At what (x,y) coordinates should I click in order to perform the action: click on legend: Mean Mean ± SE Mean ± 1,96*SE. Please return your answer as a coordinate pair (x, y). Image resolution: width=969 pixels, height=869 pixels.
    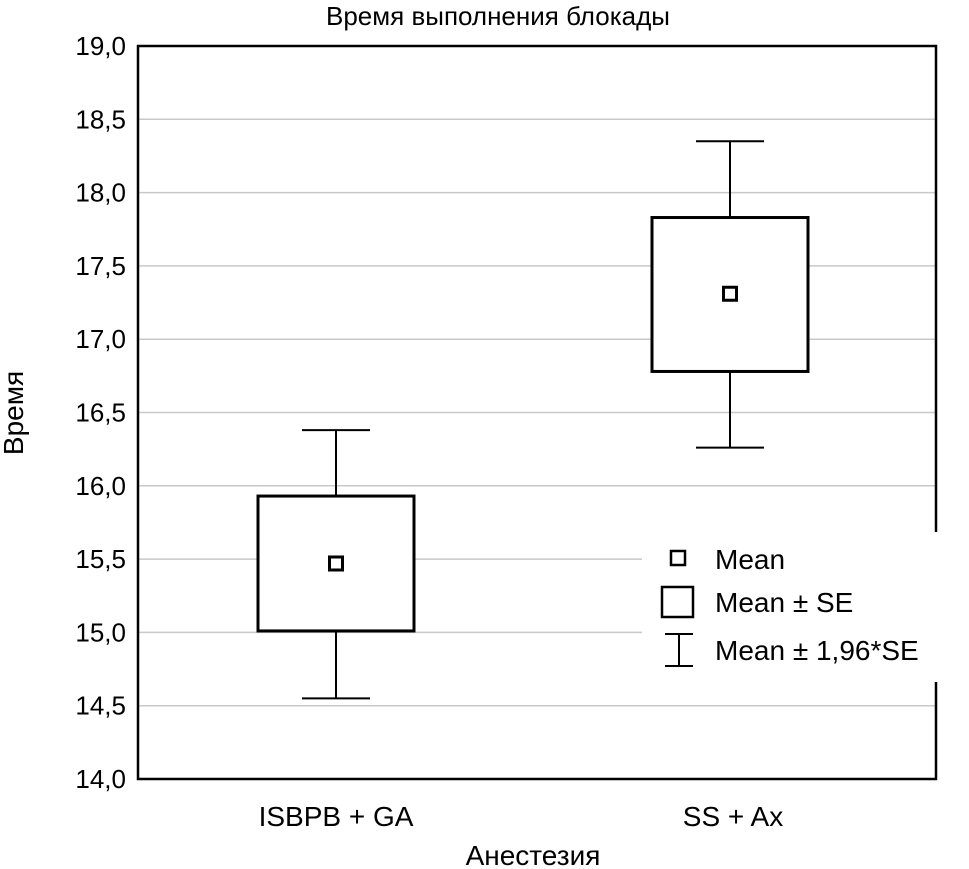
    Looking at the image, I should click on (805, 607).